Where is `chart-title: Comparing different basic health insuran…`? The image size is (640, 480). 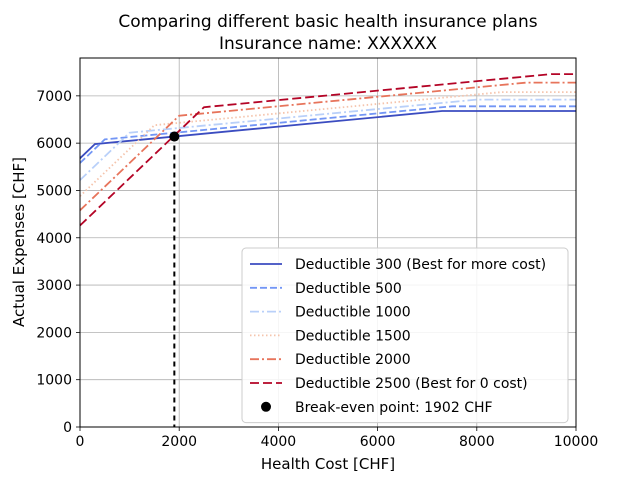
chart-title: Comparing different basic health insuran… is located at coordinates (327, 22).